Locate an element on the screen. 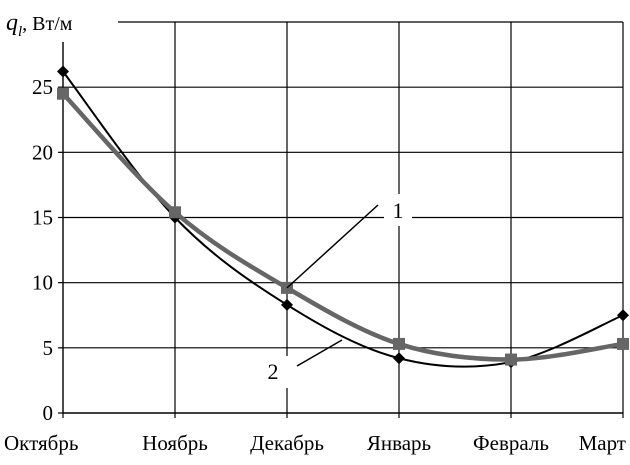  callout-1-label: 1 is located at coordinates (398, 210).